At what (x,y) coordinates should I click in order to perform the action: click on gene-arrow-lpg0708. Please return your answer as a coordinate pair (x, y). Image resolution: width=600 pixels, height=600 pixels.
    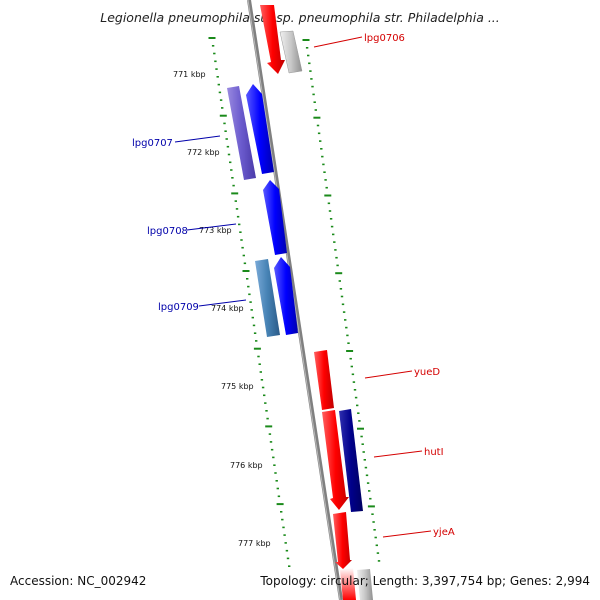
    Looking at the image, I should click on (275, 217).